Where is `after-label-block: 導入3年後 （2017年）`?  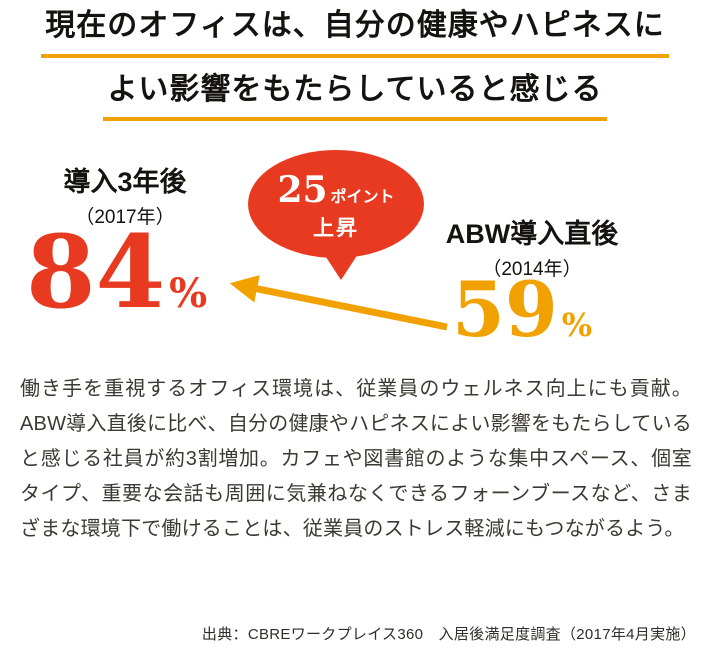 after-label-block: 導入3年後 （2017年） is located at coordinates (125, 194).